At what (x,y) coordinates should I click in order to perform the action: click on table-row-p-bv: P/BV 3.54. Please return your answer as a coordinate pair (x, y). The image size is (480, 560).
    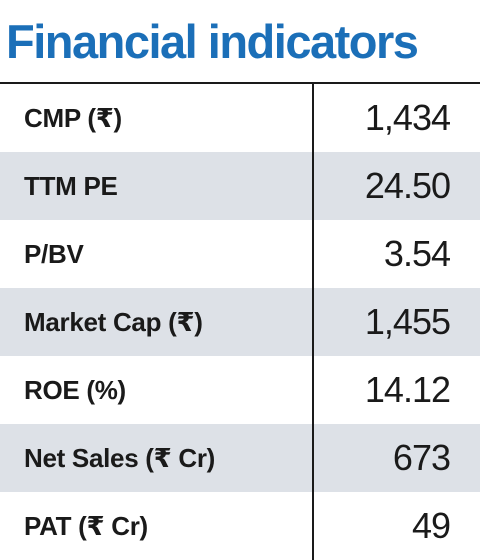
    Looking at the image, I should click on (240, 254).